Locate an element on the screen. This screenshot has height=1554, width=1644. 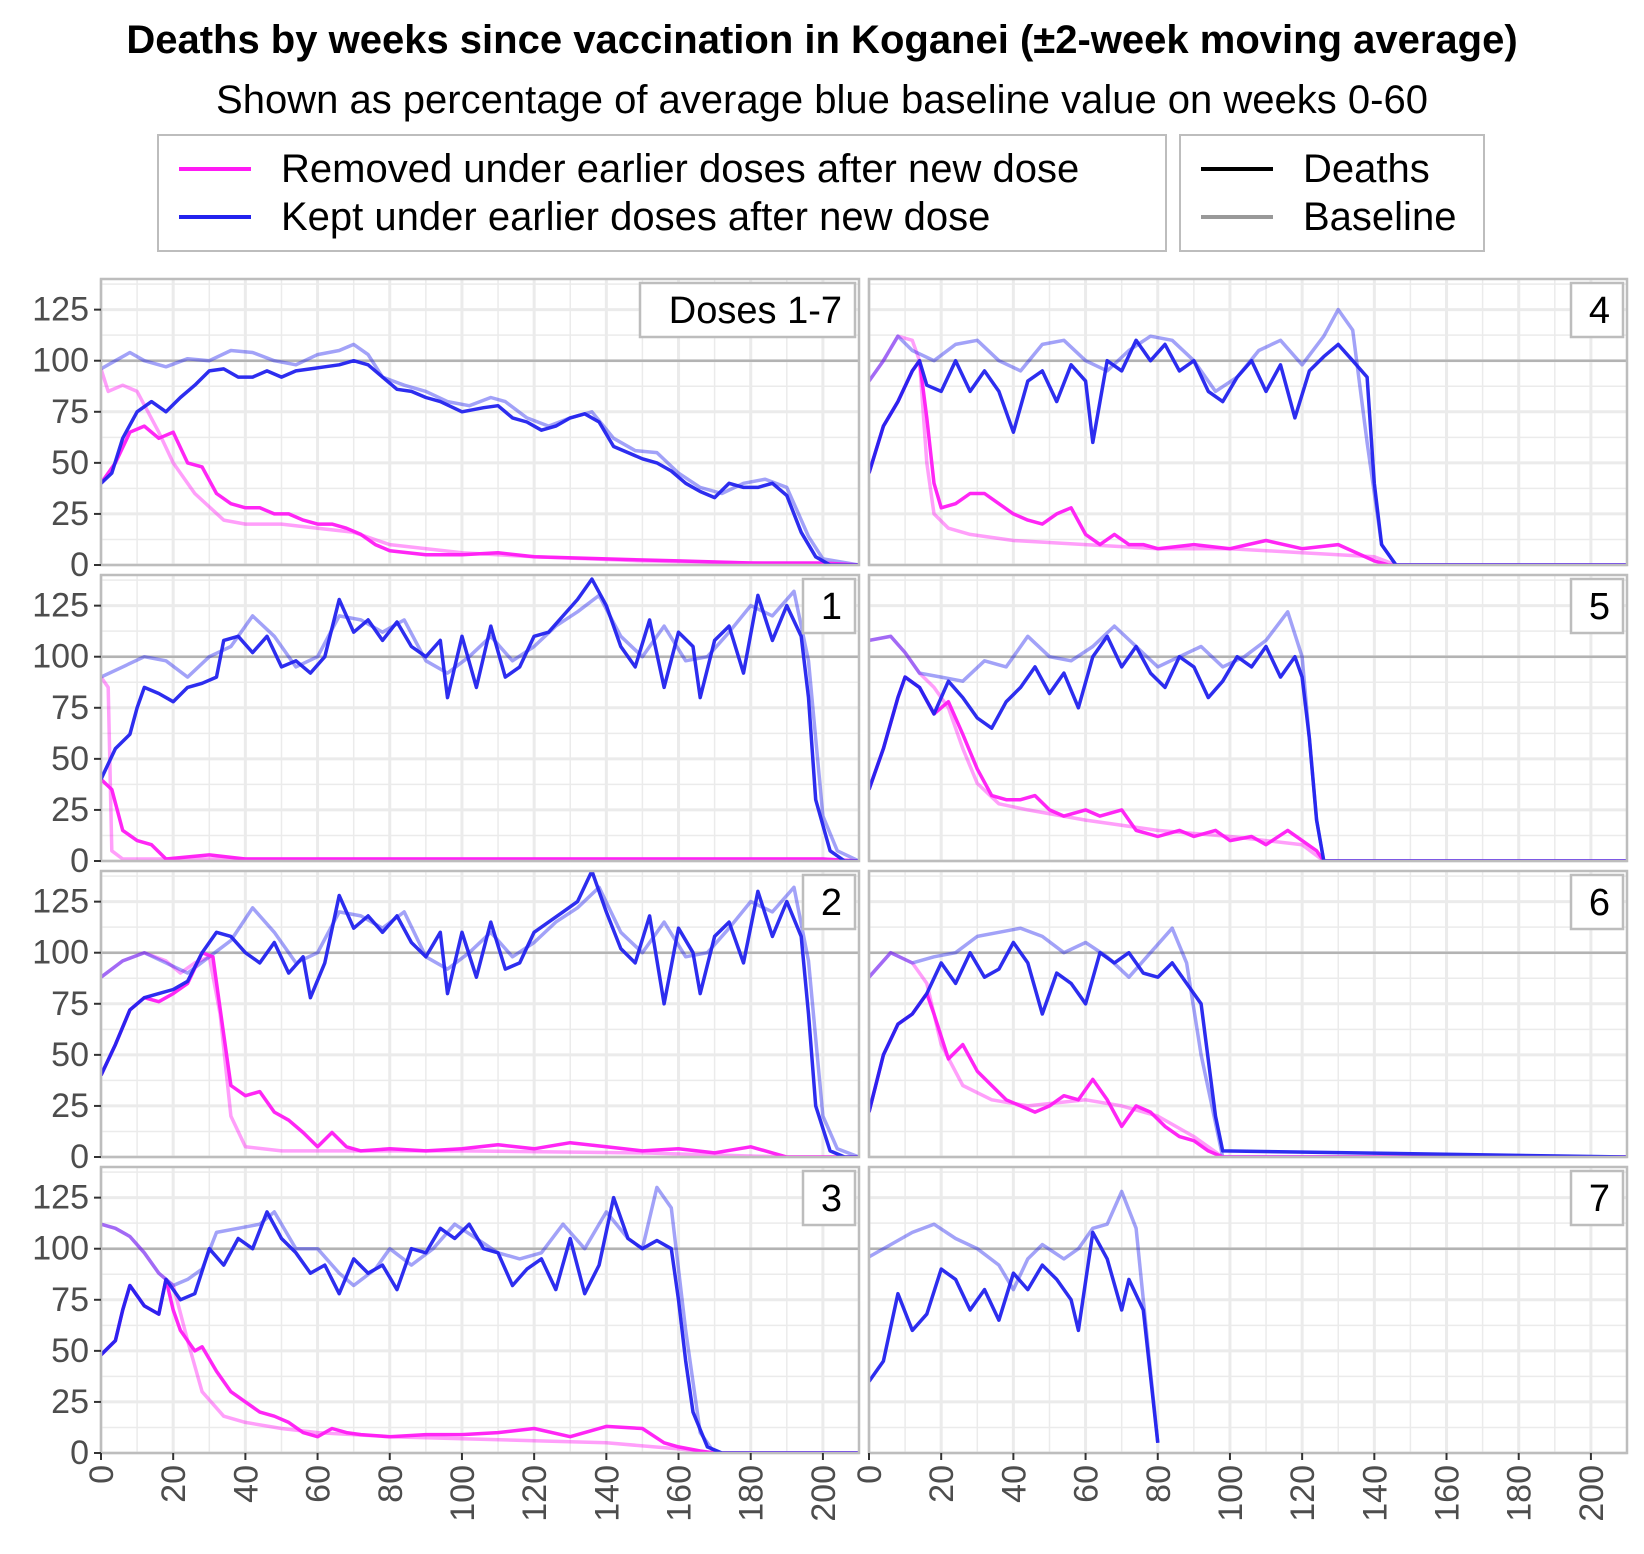
facet-label: 3 is located at coordinates (831, 1199).